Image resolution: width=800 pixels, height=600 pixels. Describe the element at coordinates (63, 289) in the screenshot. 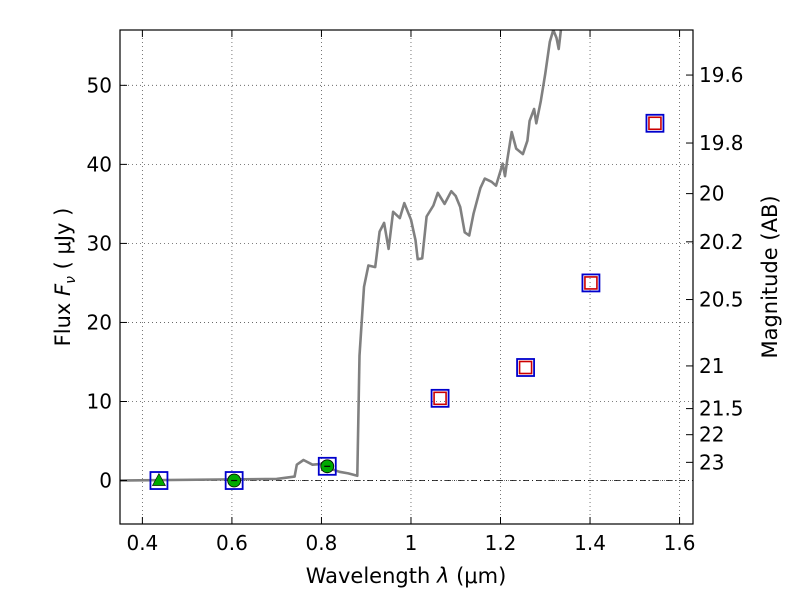

I see `y-axis-label-symbol: F` at that location.